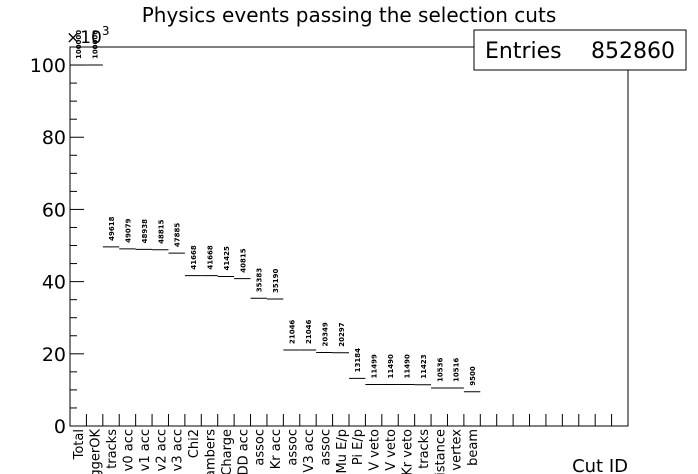 This screenshot has height=474, width=698. What do you see at coordinates (342, 334) in the screenshot?
I see `data-label: 20297` at bounding box center [342, 334].